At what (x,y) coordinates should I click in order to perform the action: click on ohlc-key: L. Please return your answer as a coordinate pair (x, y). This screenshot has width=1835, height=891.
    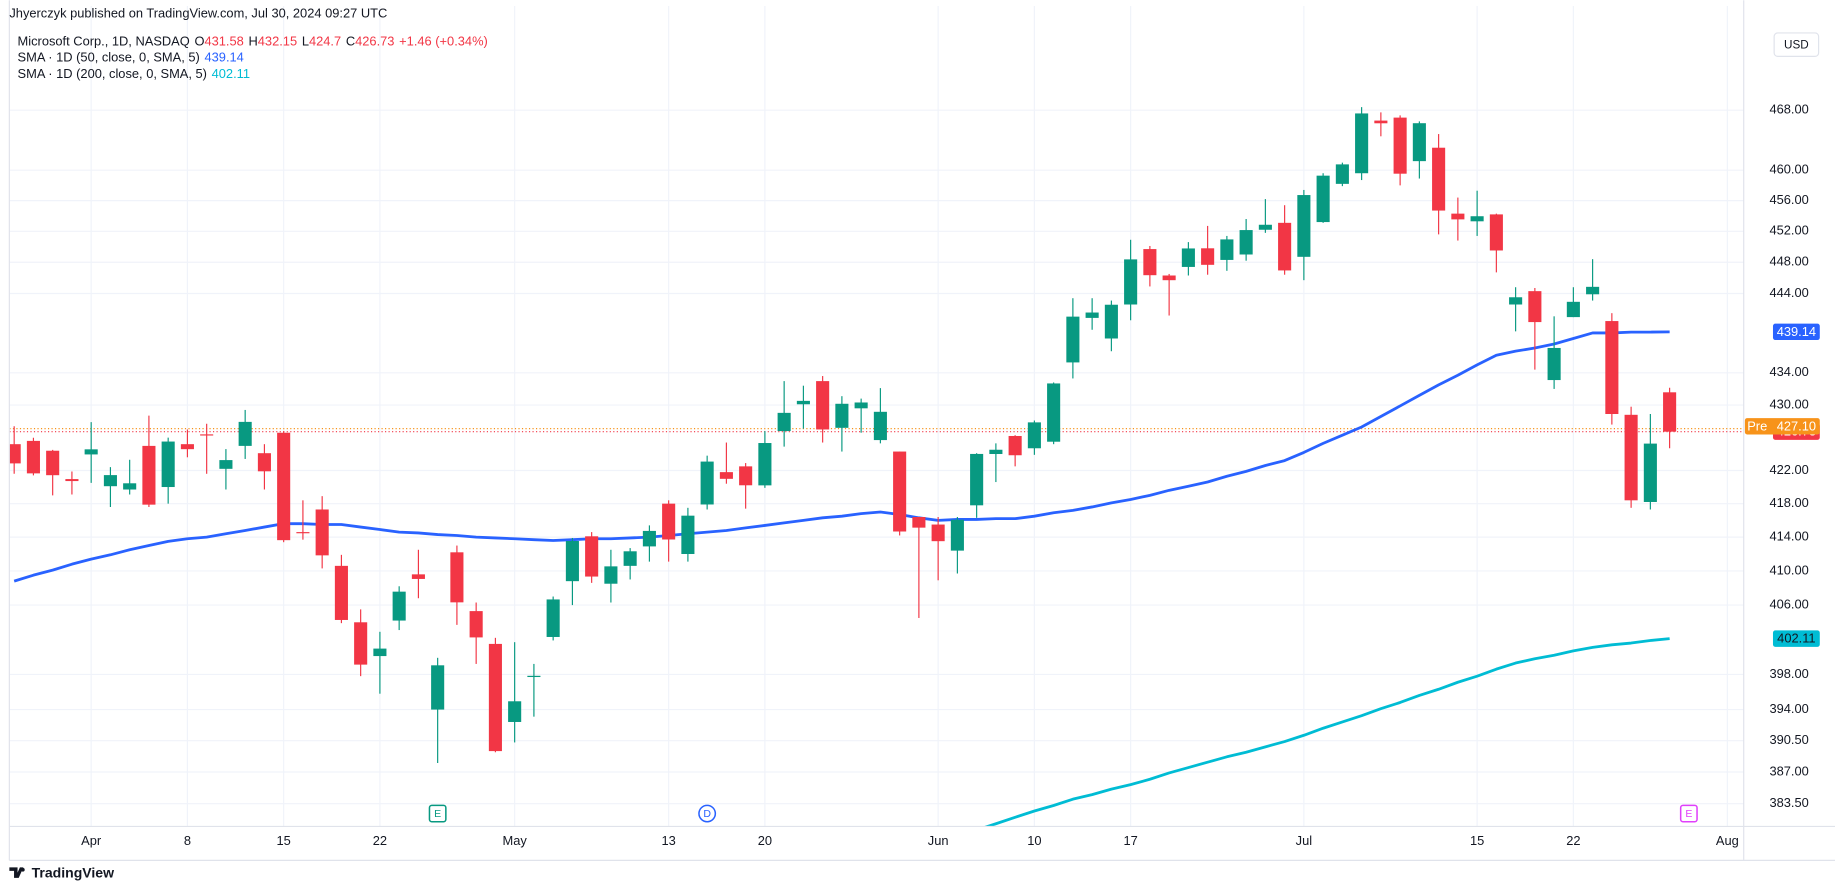
    Looking at the image, I should click on (305, 41).